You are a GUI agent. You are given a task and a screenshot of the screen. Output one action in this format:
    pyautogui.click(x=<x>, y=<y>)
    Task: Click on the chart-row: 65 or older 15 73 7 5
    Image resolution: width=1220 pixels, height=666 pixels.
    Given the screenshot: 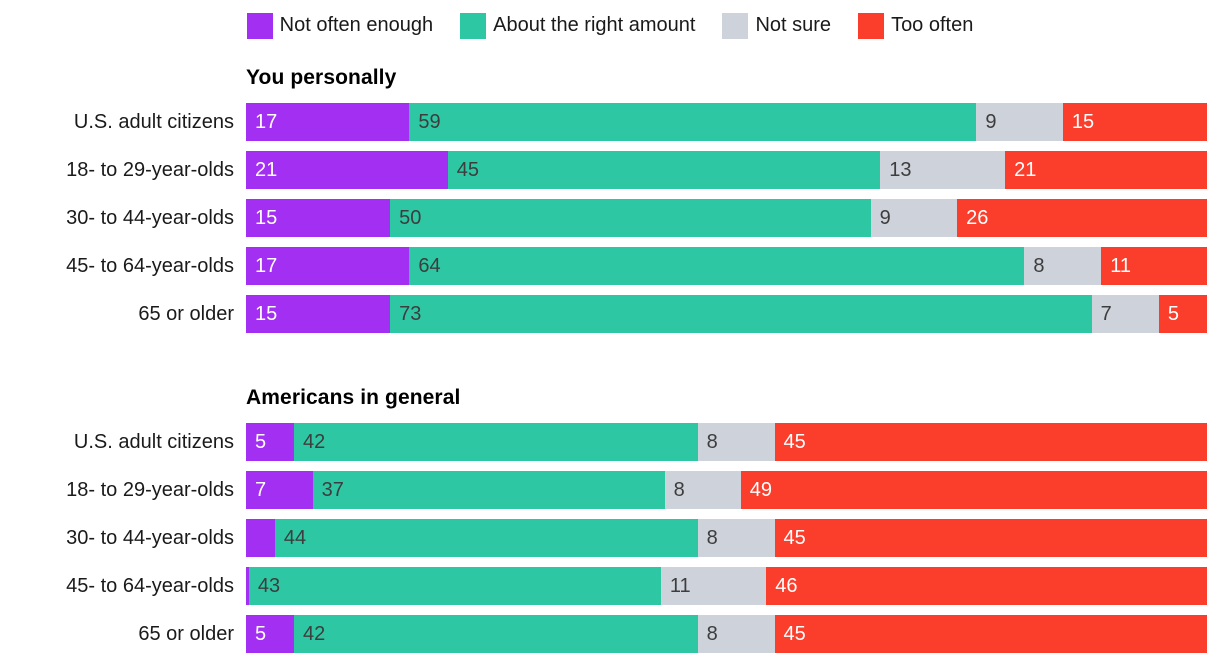 What is the action you would take?
    pyautogui.click(x=610, y=314)
    